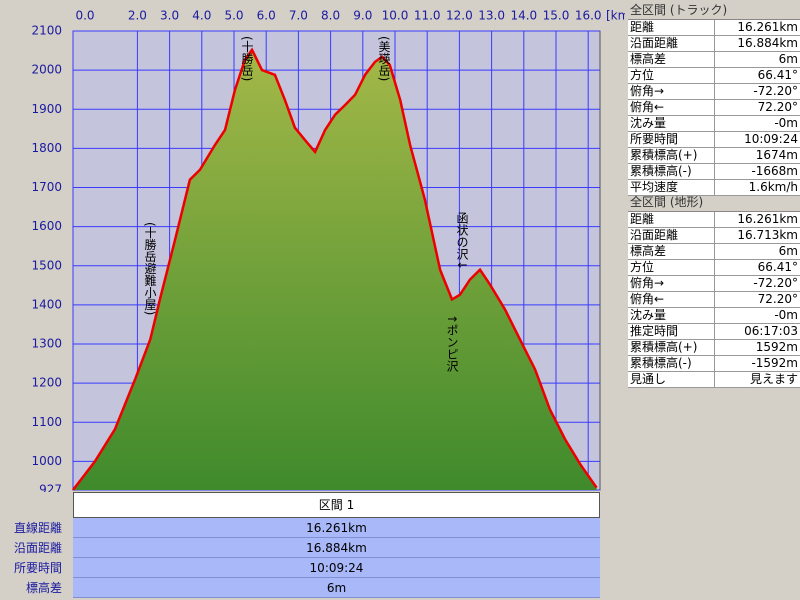 Image resolution: width=800 pixels, height=600 pixels. What do you see at coordinates (756, 347) in the screenshot?
I see `row-value: 1592m` at bounding box center [756, 347].